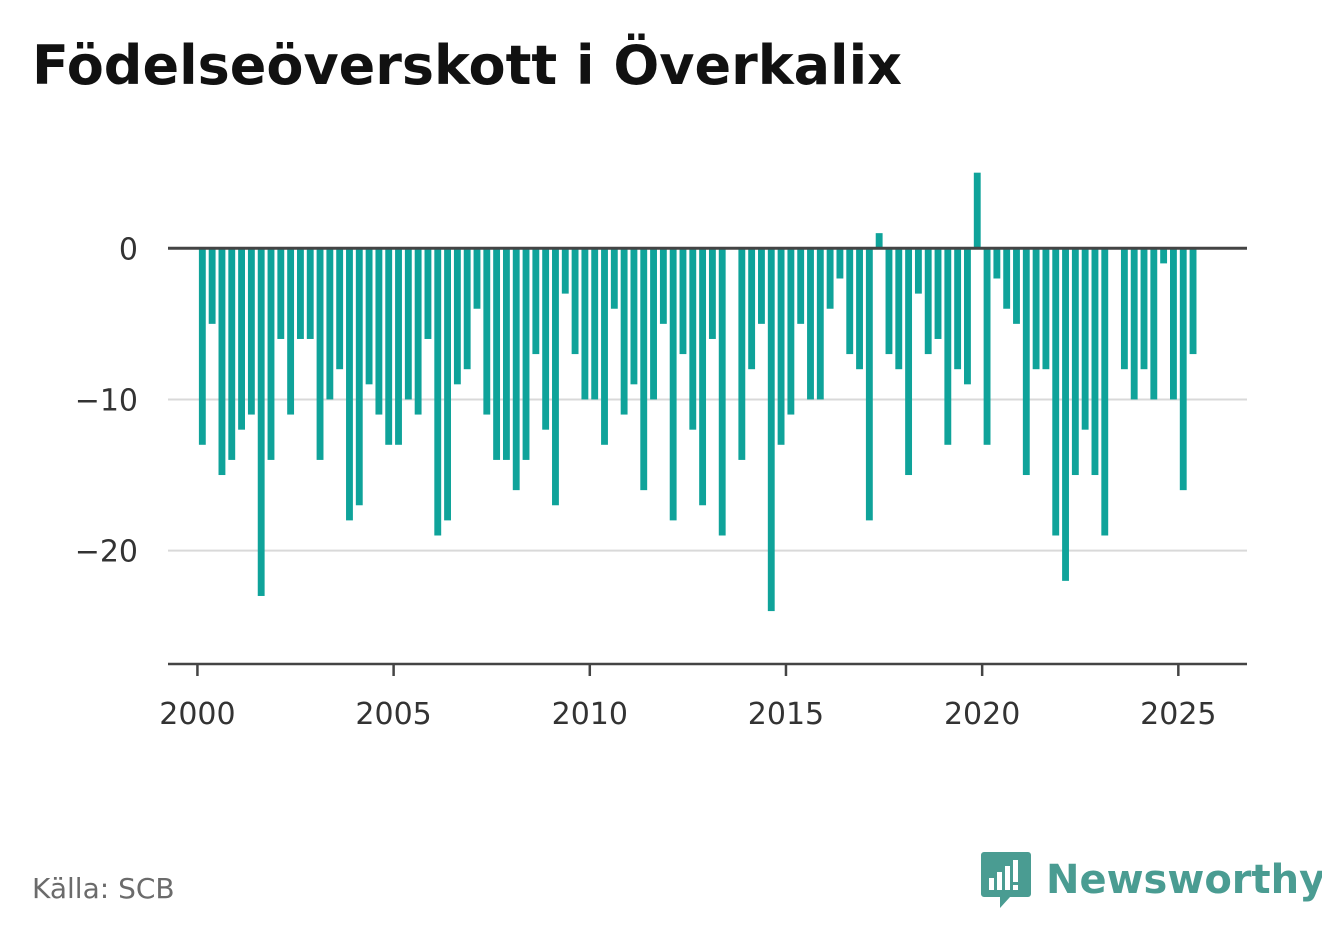 Image resolution: width=1322 pixels, height=939 pixels. I want to click on x-tick-label: 2000, so click(197, 714).